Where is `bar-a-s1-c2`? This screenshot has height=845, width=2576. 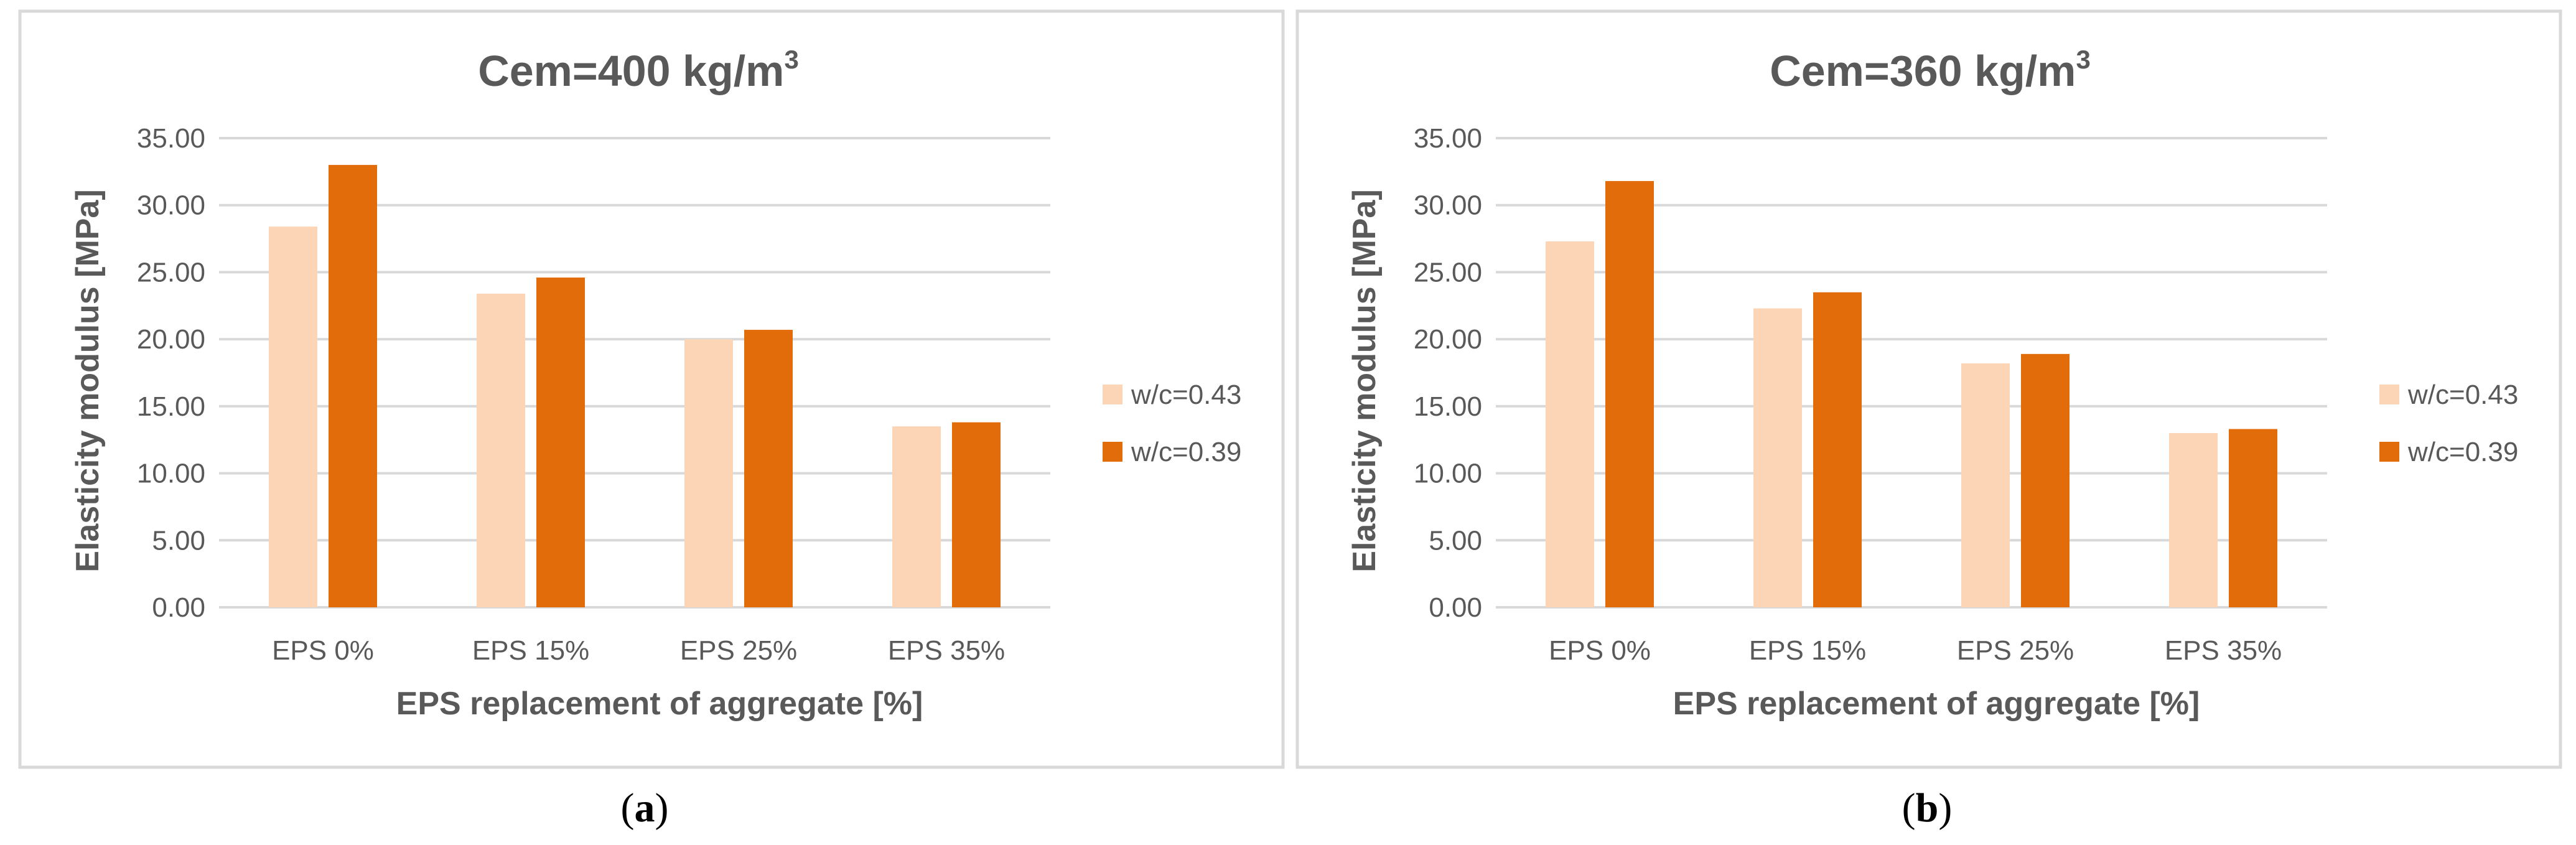 bar-a-s1-c2 is located at coordinates (768, 469).